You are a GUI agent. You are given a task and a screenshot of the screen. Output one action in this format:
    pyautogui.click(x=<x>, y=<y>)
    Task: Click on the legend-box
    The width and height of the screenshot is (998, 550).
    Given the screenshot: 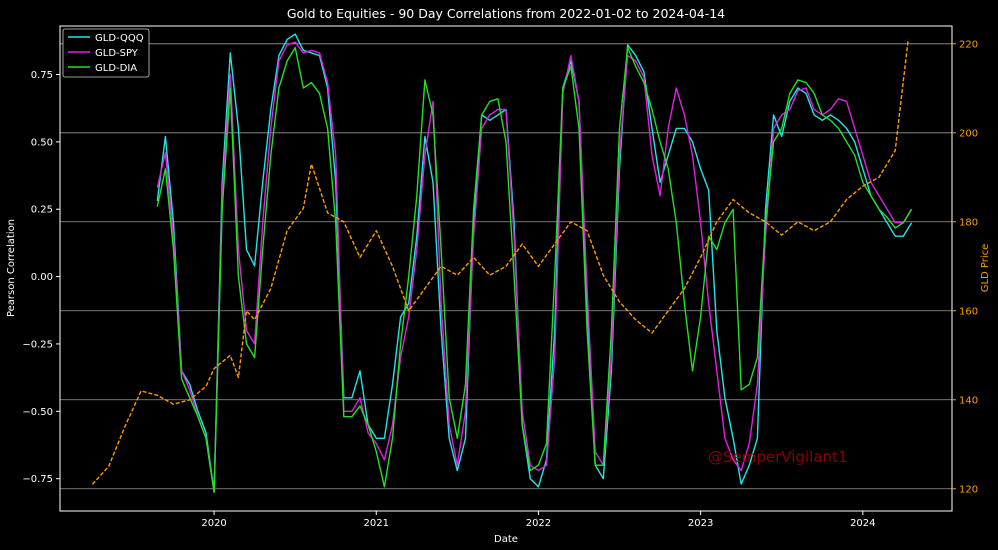 What is the action you would take?
    pyautogui.click(x=106, y=53)
    